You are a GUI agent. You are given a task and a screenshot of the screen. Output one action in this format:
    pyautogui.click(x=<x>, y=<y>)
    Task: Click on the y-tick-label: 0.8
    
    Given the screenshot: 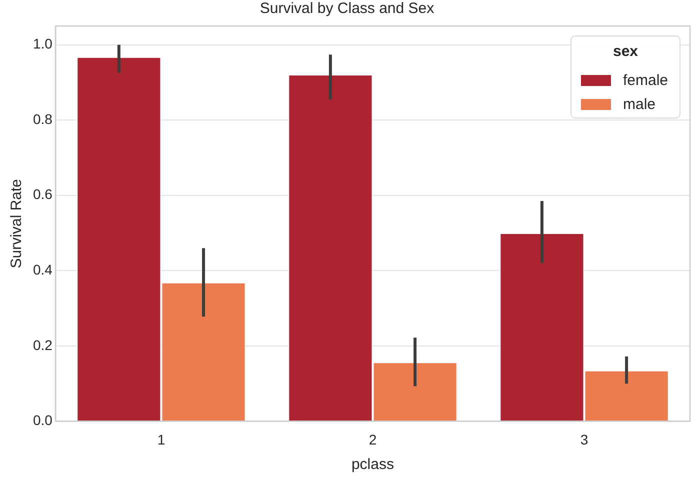 What is the action you would take?
    pyautogui.click(x=42, y=118)
    